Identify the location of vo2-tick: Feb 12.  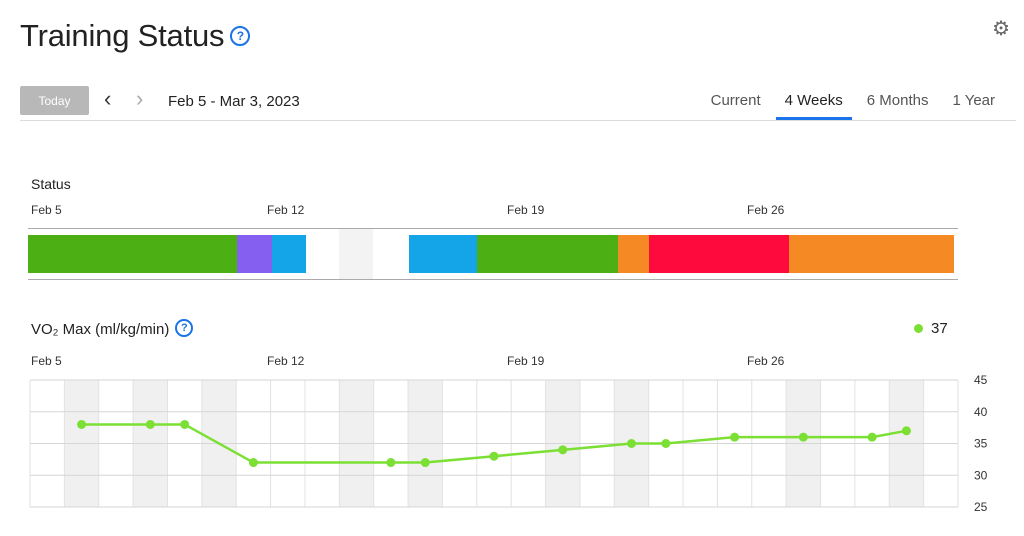
(286, 361).